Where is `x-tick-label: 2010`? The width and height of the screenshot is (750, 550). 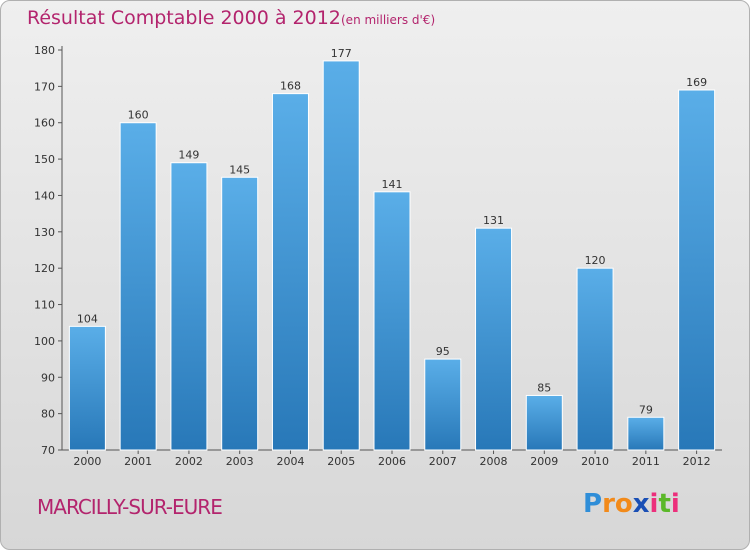
x-tick-label: 2010 is located at coordinates (595, 461).